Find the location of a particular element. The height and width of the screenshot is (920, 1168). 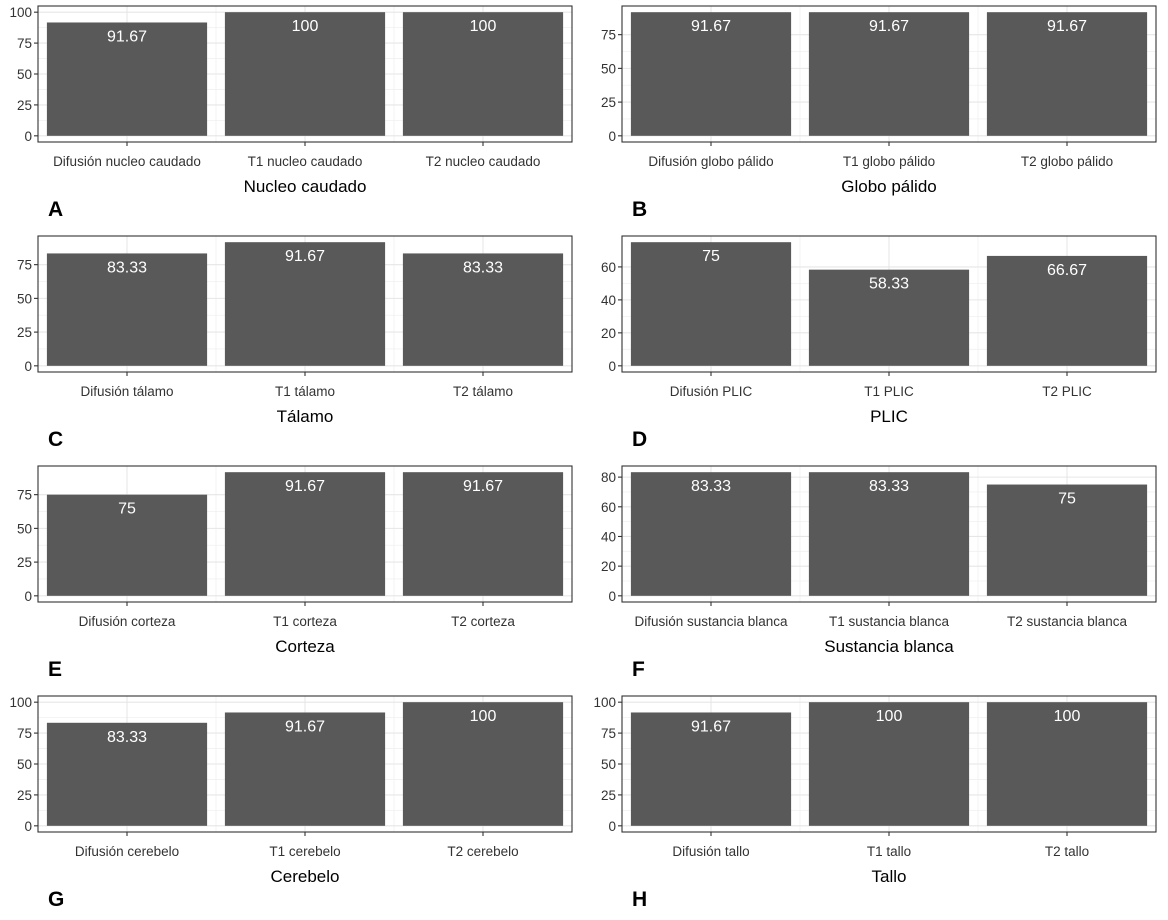

x-axis-title: Globo pálido is located at coordinates (888, 186).